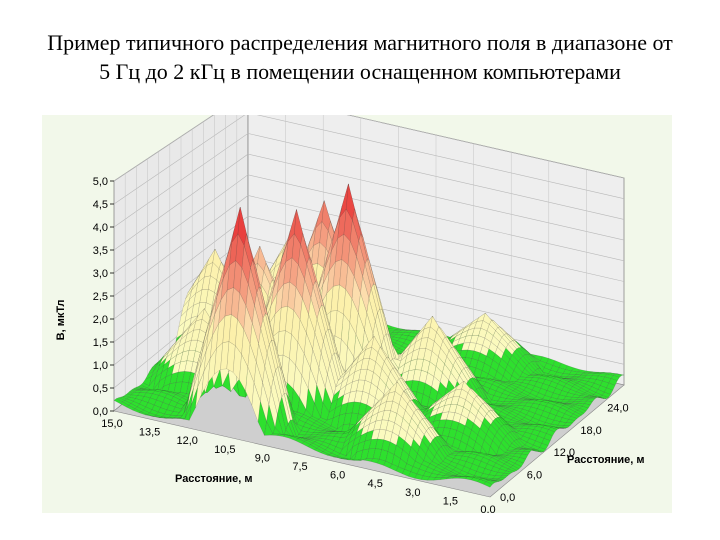  I want to click on z-tick-label: 3,5, so click(100, 251).